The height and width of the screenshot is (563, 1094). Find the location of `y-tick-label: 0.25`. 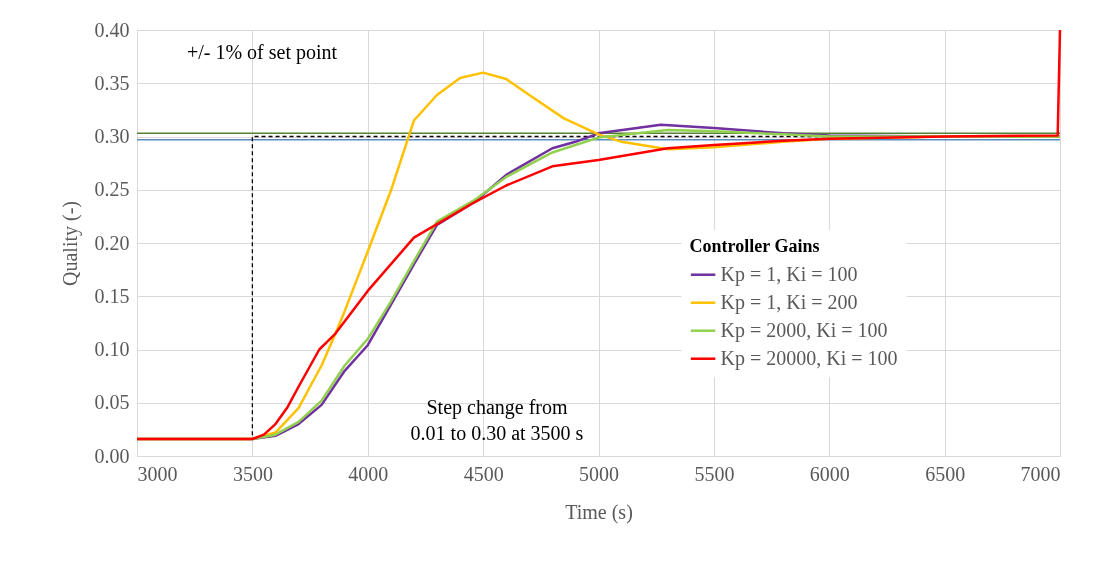

y-tick-label: 0.25 is located at coordinates (112, 189).